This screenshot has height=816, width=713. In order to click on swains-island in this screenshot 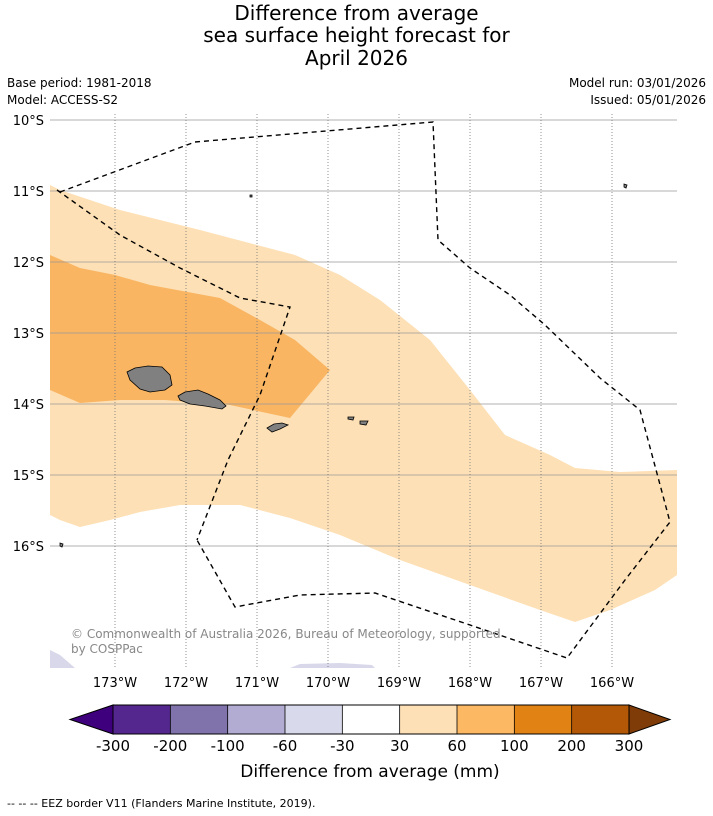, I will do `click(251, 196)`.